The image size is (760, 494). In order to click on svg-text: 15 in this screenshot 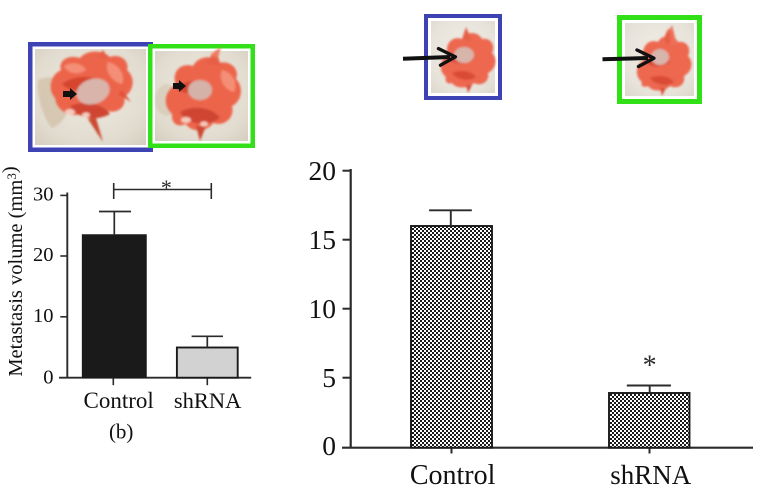, I will do `click(323, 239)`.